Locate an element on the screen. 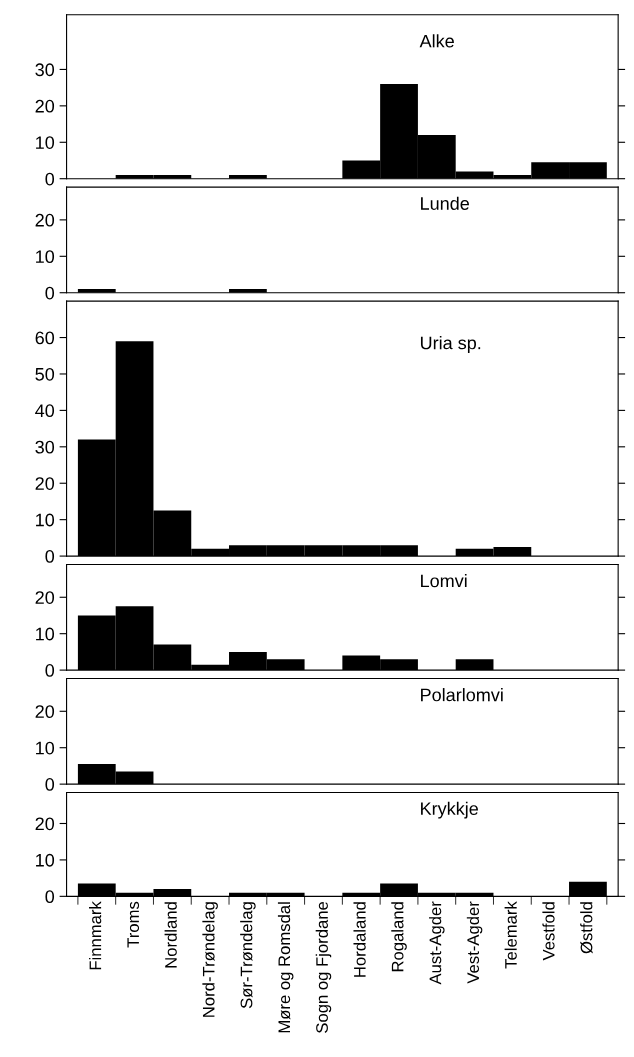  x-tick-label: Sogn og Fjordane is located at coordinates (323, 967).